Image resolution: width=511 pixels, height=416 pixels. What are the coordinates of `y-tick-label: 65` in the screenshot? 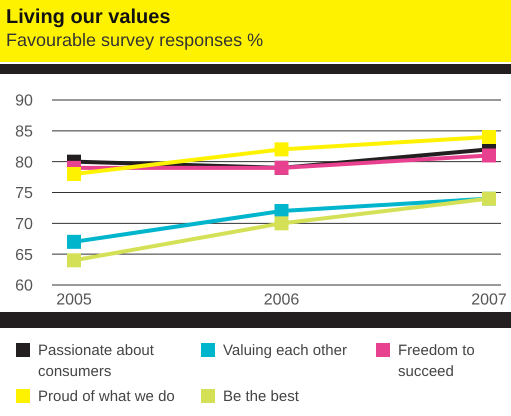 It's located at (24, 255).